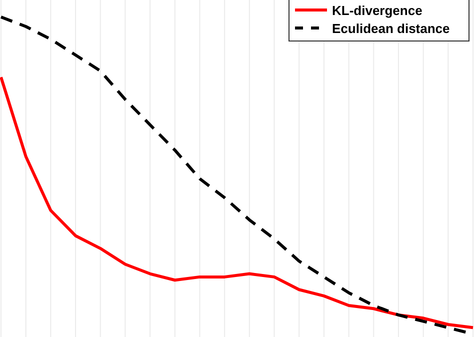 Image resolution: width=474 pixels, height=337 pixels. I want to click on legend-label: Eculidean distance, so click(391, 28).